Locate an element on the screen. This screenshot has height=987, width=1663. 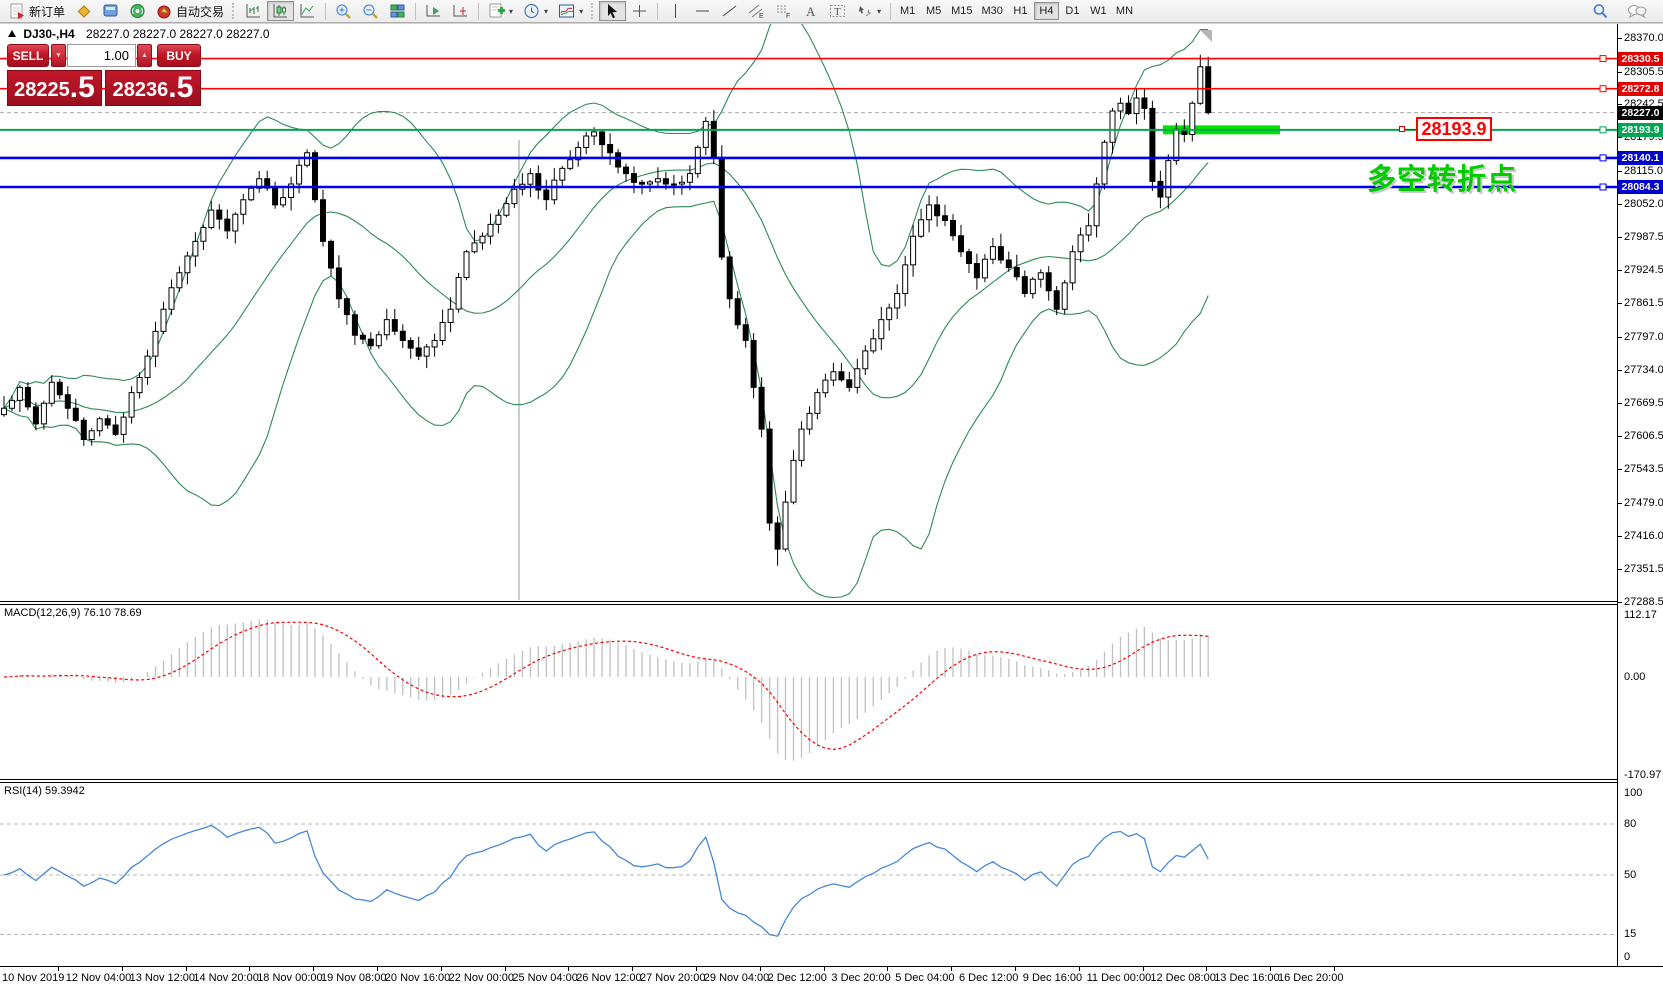
buy-price-frac: .5 is located at coordinates (181, 87).